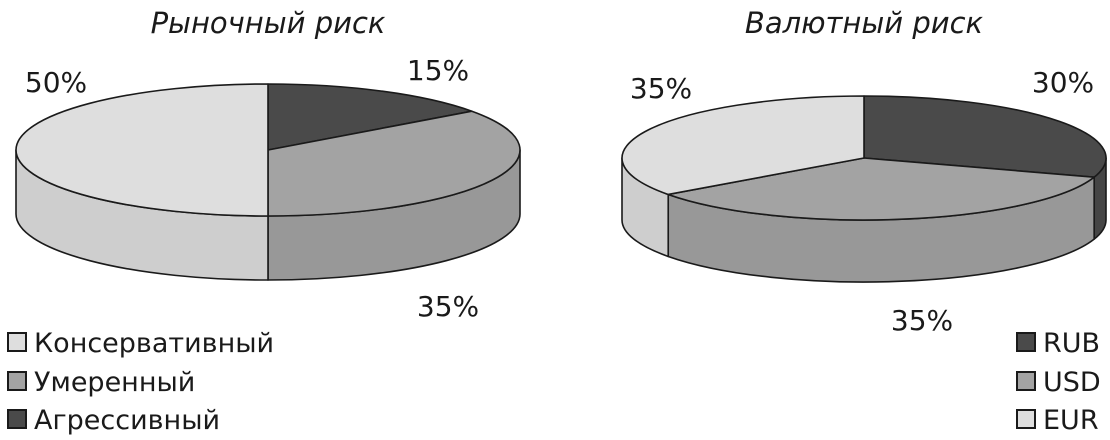  Describe the element at coordinates (864, 23) in the screenshot. I see `currency-risk-title: Валютный риск` at that location.